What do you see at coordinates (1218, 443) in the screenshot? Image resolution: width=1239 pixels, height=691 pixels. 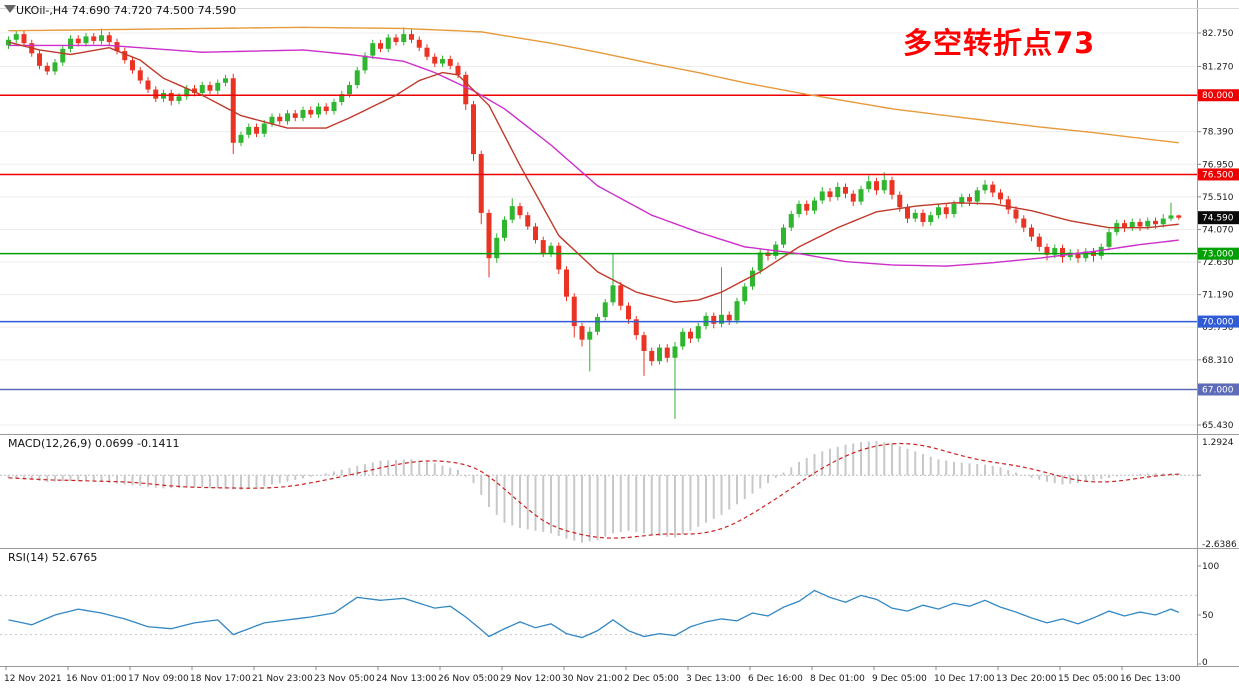 I see `svg-text: 1.2924` at bounding box center [1218, 443].